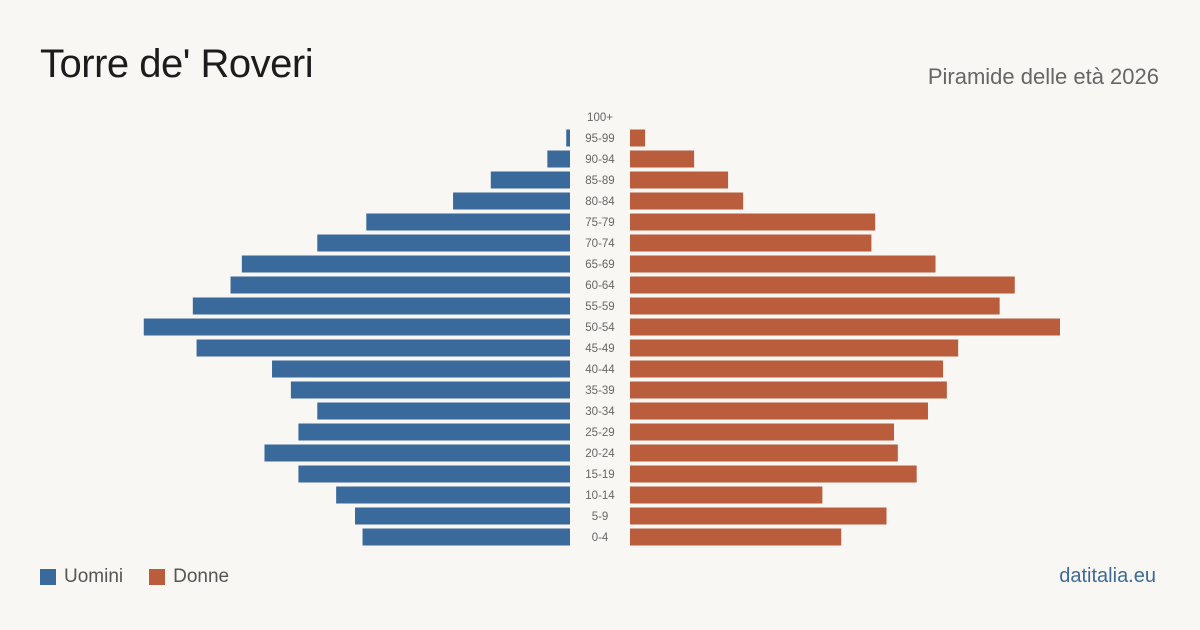 The width and height of the screenshot is (1200, 630). I want to click on age-label-15-19: 15-19, so click(599, 475).